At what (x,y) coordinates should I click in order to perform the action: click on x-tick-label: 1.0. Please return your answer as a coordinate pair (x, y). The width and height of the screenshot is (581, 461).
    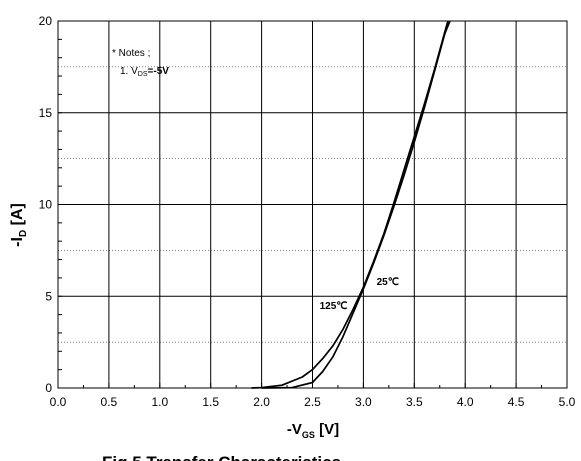
    Looking at the image, I should click on (159, 402).